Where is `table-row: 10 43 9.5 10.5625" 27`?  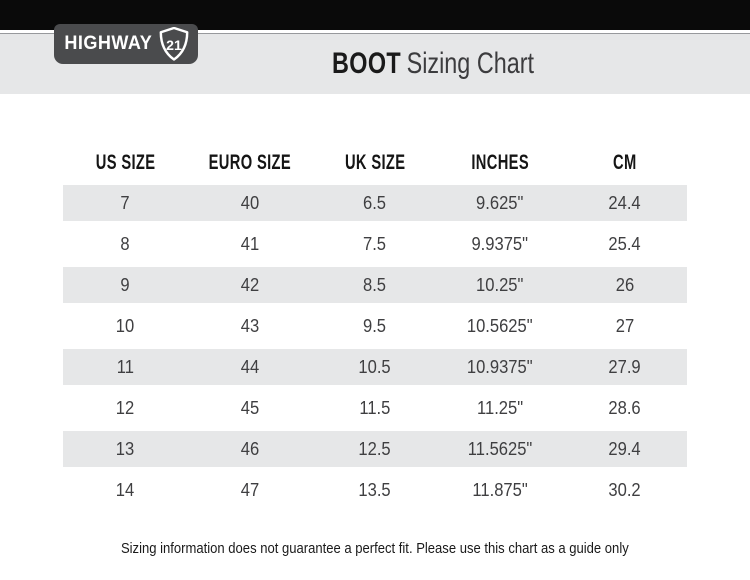
table-row: 10 43 9.5 10.5625" 27 is located at coordinates (375, 326).